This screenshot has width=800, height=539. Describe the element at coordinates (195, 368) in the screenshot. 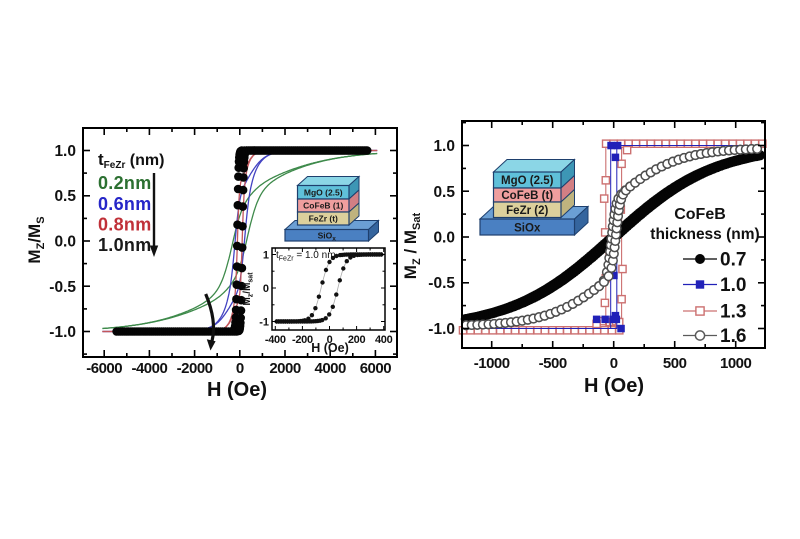

I see `svg-text: -2000` at that location.